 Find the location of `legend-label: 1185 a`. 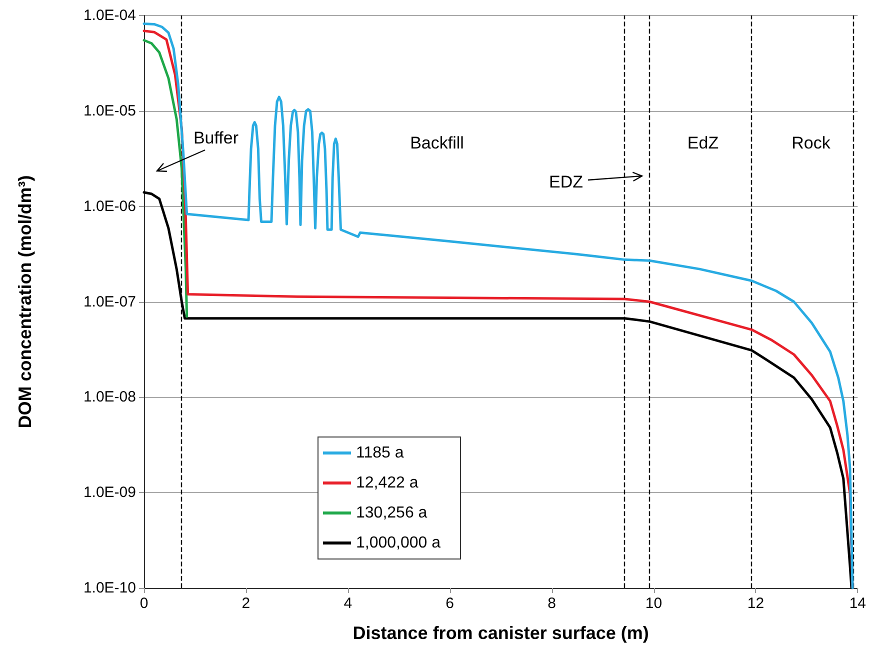

legend-label: 1185 a is located at coordinates (380, 453).